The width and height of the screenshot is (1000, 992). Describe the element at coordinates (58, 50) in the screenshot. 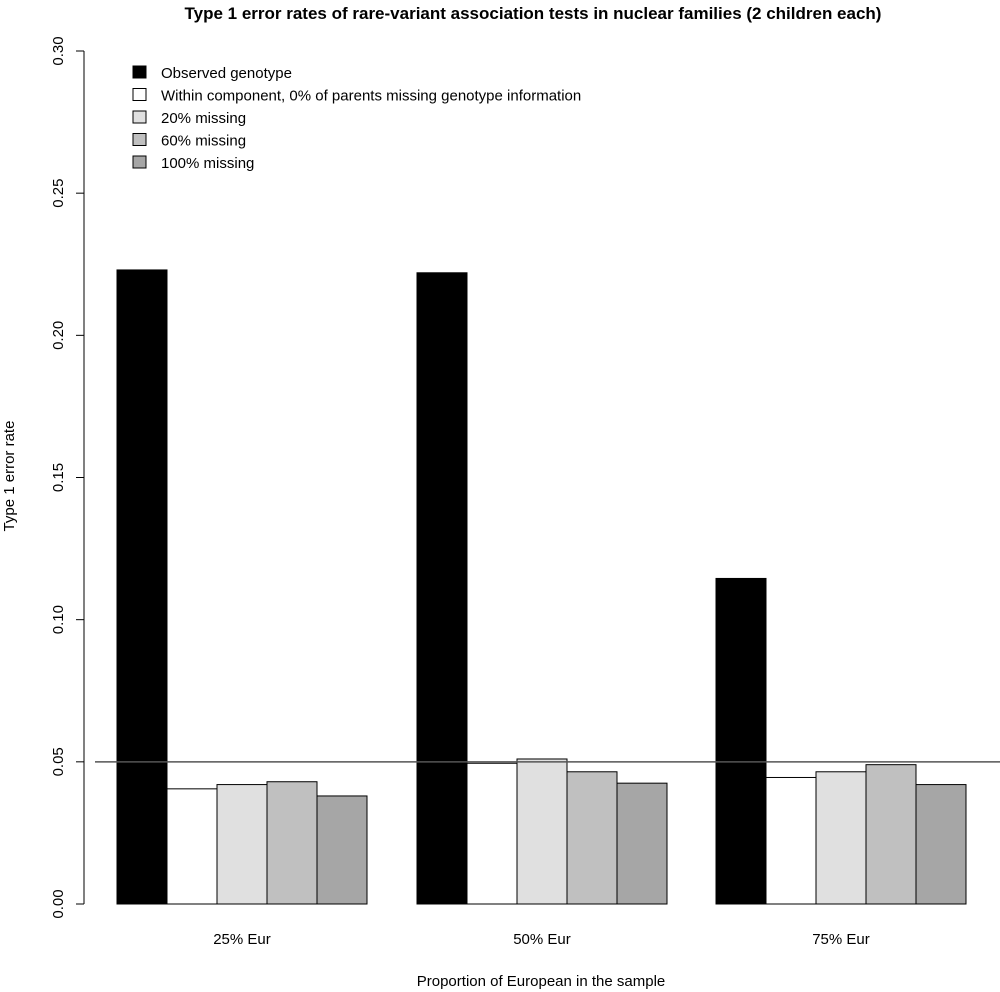

I see `y-tick-label: 0.30` at that location.